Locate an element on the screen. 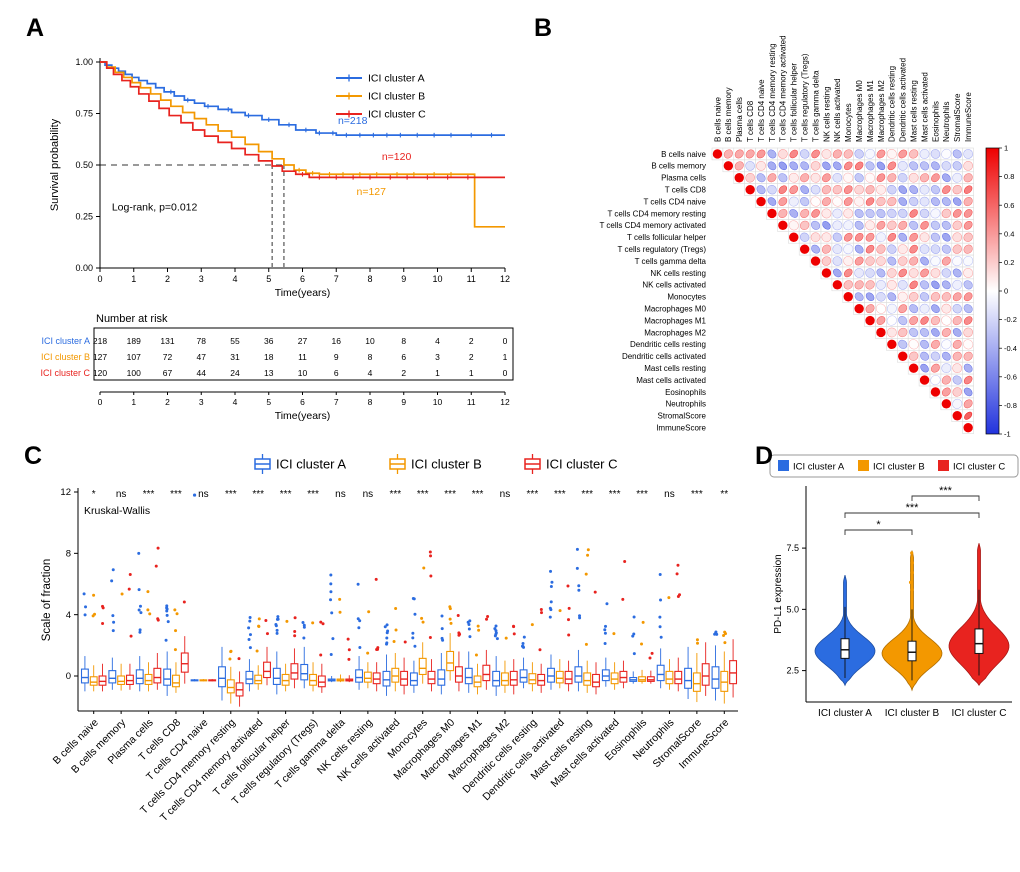  svg-text: 9 is located at coordinates (336, 357).